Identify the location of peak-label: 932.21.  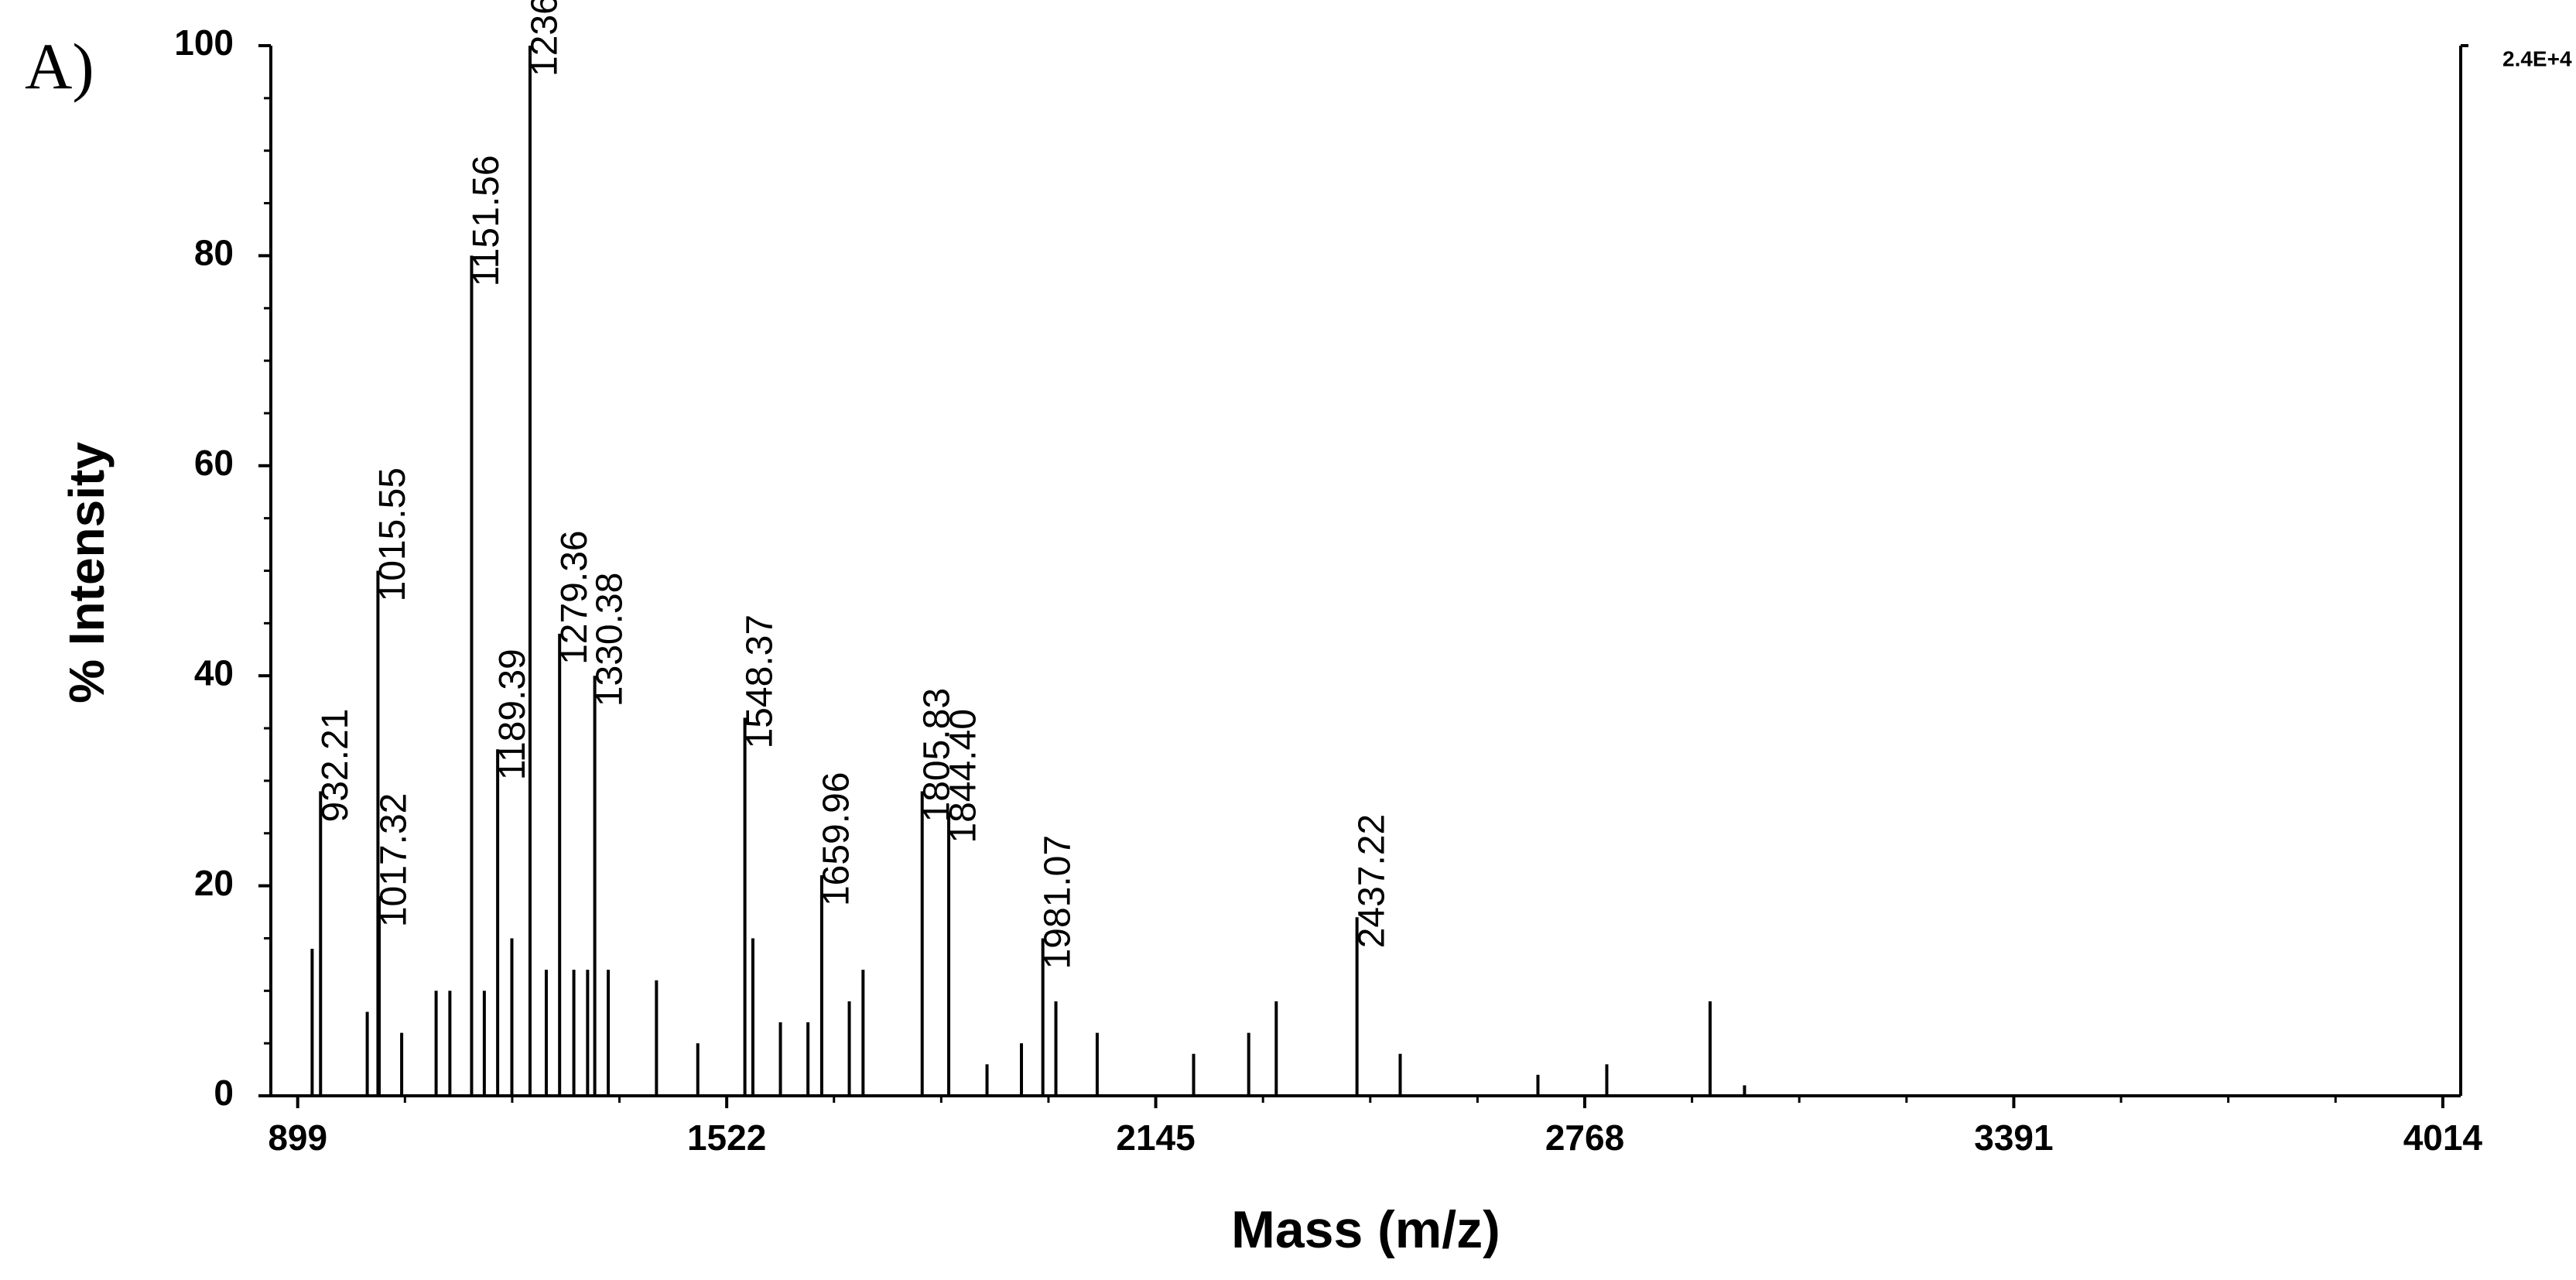
(335, 766).